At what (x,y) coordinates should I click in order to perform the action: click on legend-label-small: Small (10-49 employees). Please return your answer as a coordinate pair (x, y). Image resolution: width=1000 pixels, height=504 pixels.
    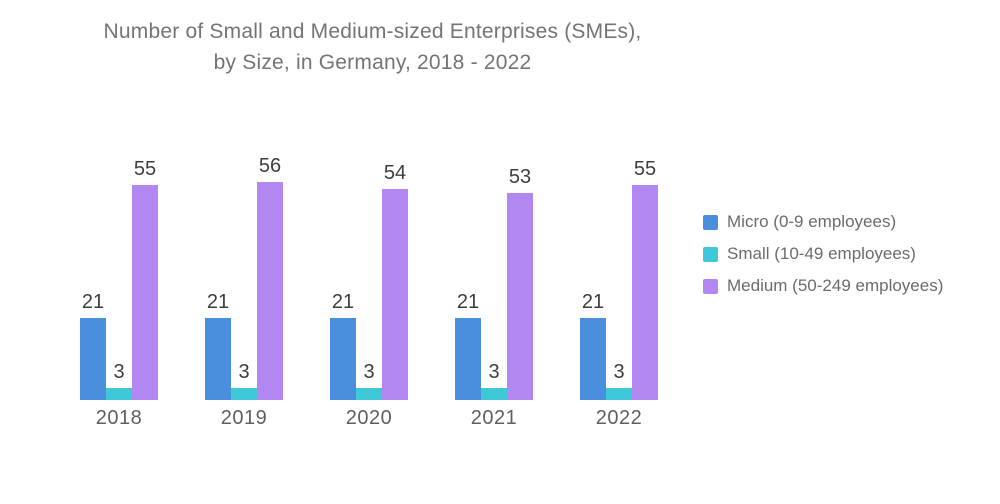
    Looking at the image, I should click on (821, 253).